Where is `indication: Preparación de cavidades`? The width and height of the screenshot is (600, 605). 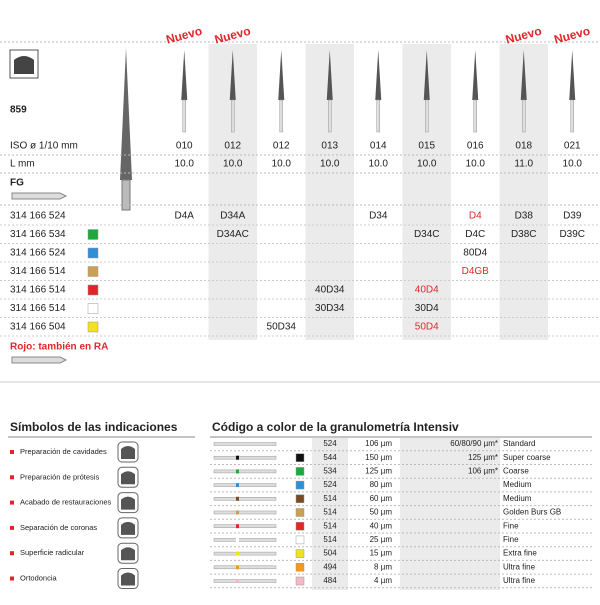 indication: Preparación de cavidades is located at coordinates (63, 451).